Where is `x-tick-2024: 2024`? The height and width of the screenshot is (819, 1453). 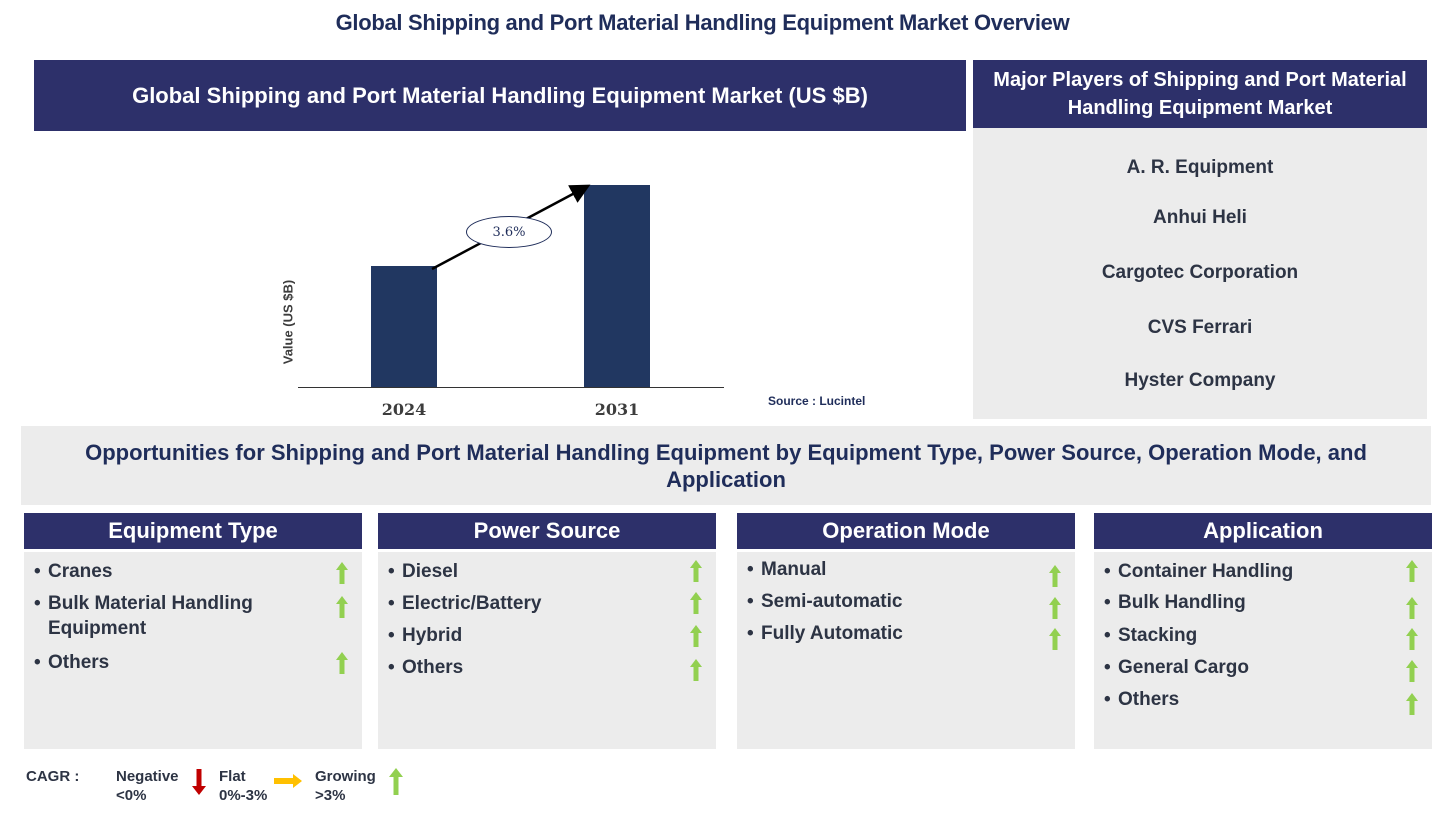
x-tick-2024: 2024 is located at coordinates (404, 409).